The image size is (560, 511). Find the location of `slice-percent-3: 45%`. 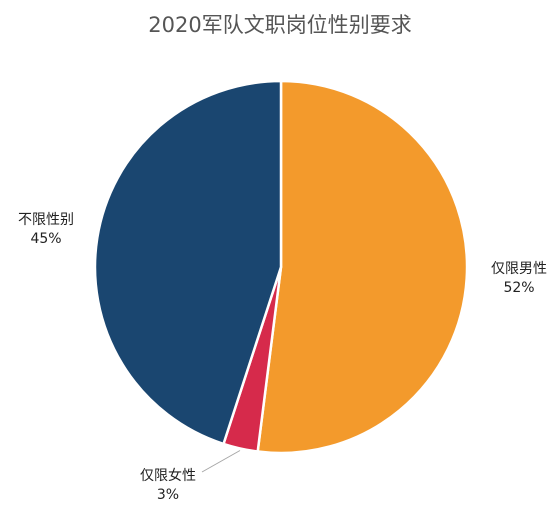

slice-percent-3: 45% is located at coordinates (45, 239).